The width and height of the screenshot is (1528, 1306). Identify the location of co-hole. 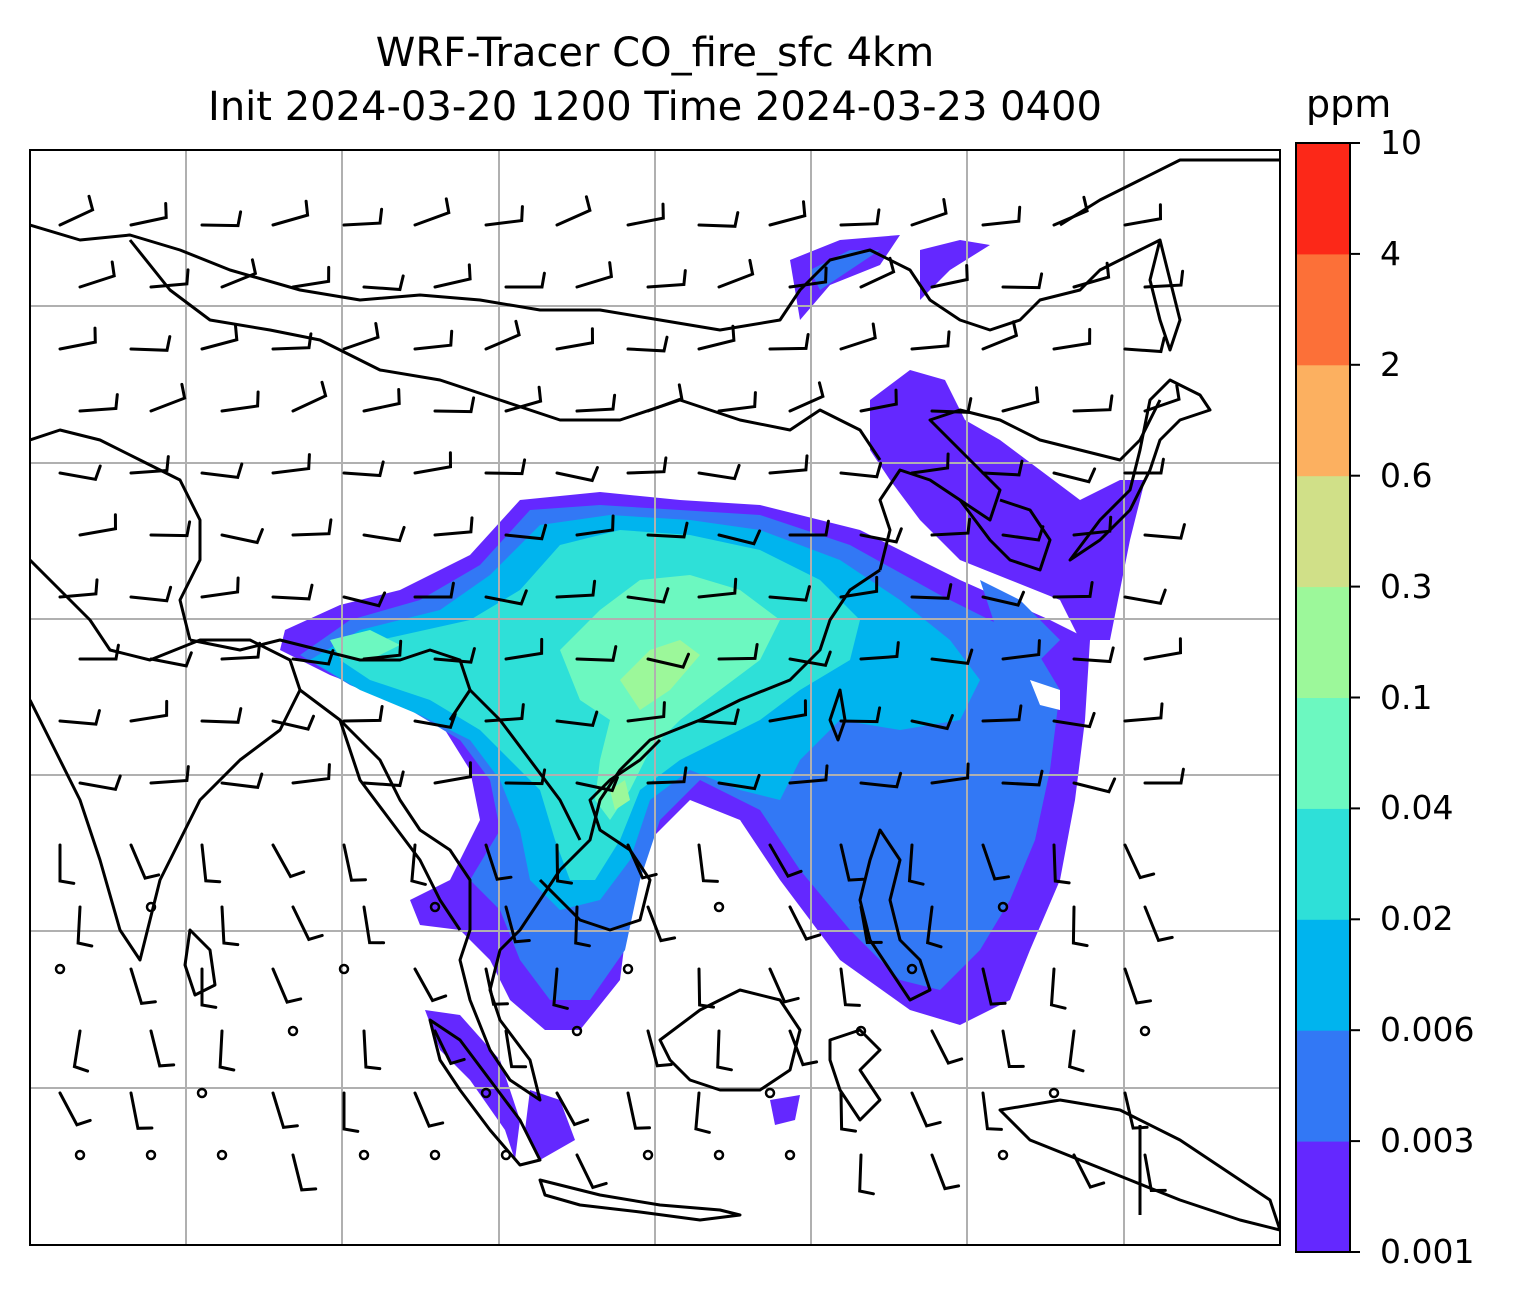
(1045, 695).